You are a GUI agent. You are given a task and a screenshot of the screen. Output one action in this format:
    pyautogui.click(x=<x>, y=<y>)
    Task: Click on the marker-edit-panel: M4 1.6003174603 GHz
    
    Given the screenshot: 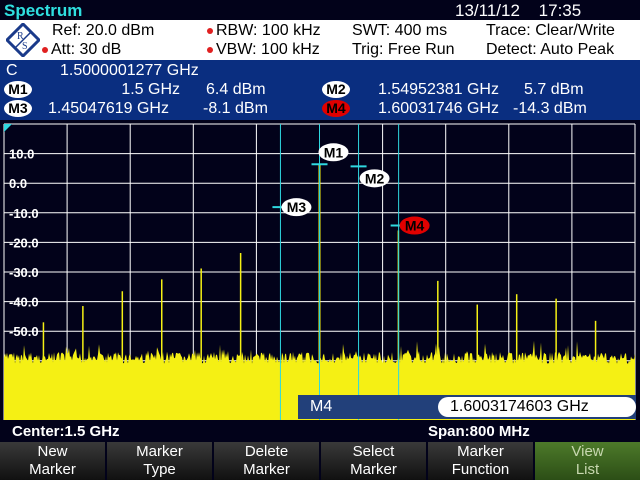 What is the action you would take?
    pyautogui.click(x=467, y=407)
    